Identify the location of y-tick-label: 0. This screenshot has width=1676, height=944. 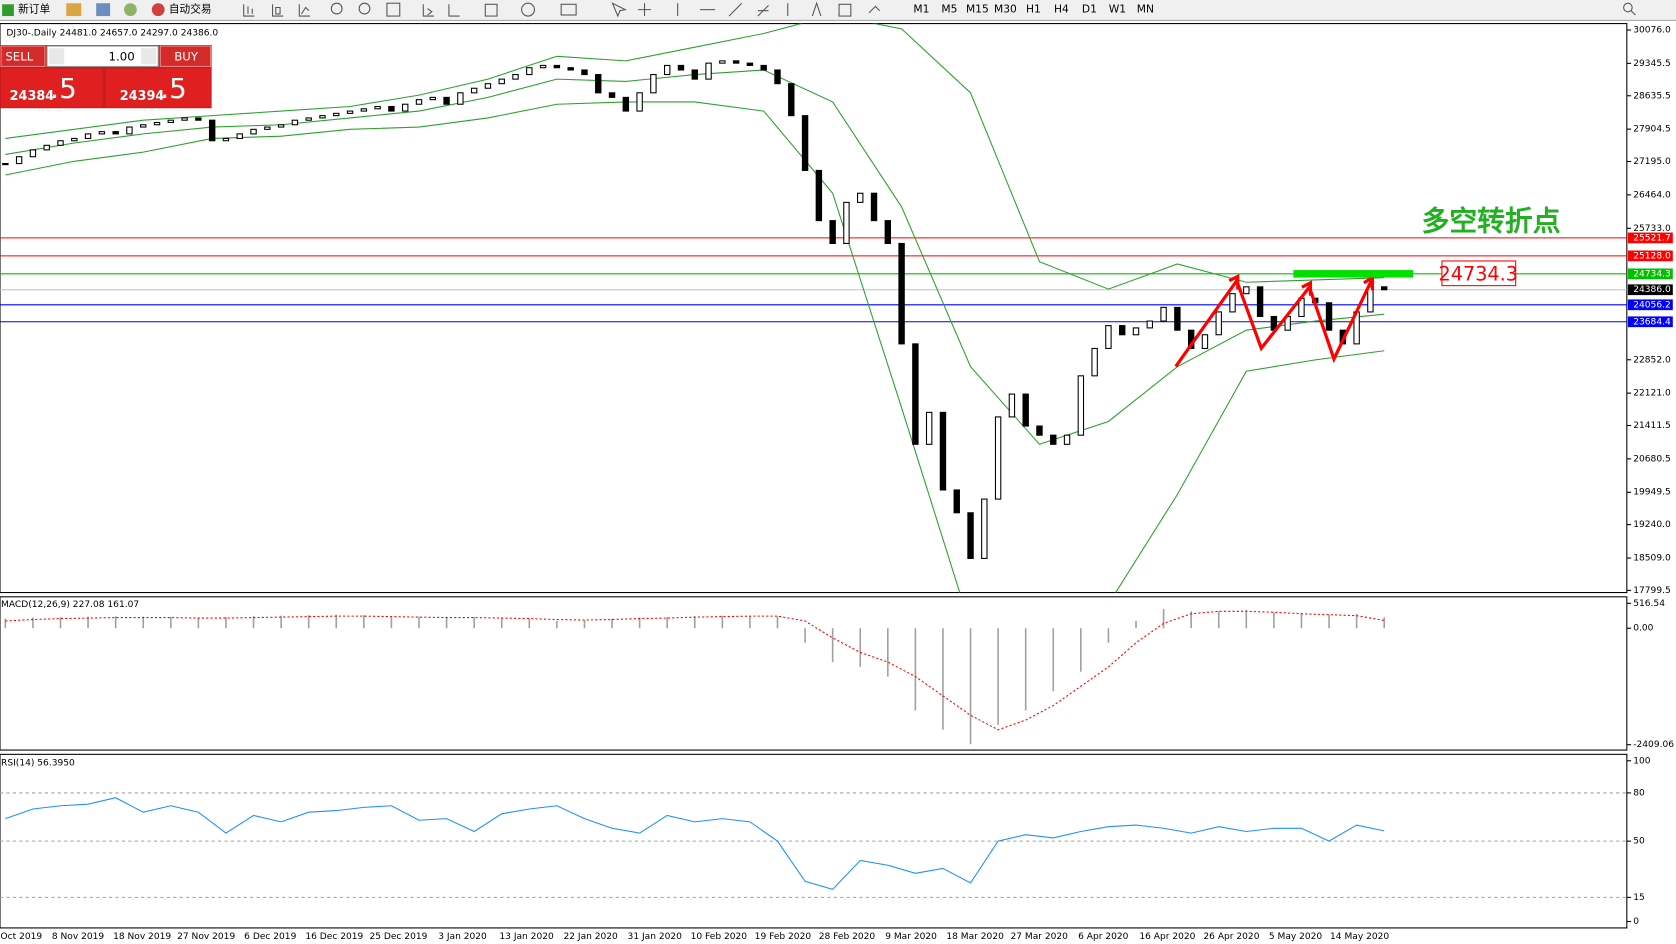
(1636, 922).